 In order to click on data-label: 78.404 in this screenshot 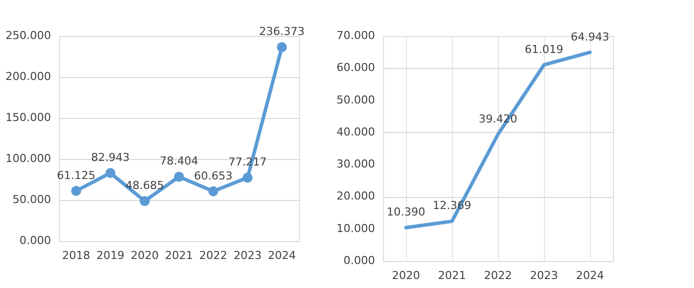, I will do `click(179, 161)`.